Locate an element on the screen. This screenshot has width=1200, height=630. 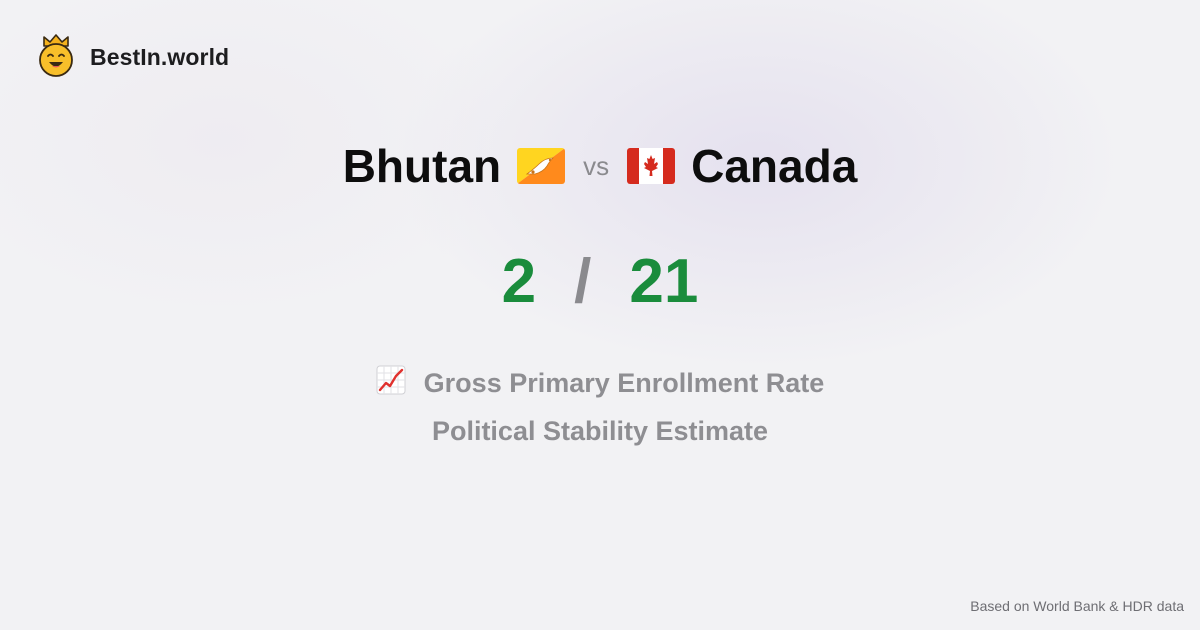
brand-name: BestIn.world is located at coordinates (160, 56).